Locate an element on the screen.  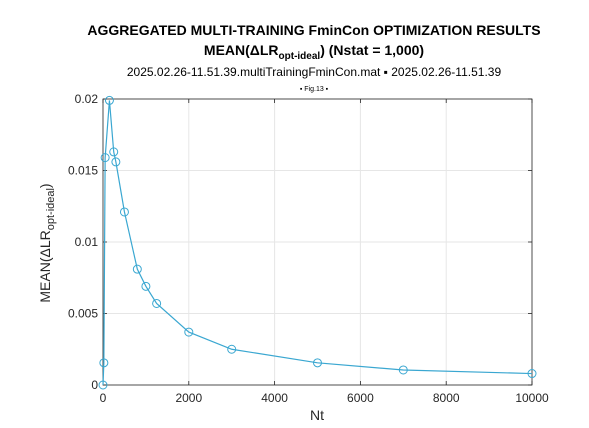
x-tick-label: 2000 is located at coordinates (188, 398).